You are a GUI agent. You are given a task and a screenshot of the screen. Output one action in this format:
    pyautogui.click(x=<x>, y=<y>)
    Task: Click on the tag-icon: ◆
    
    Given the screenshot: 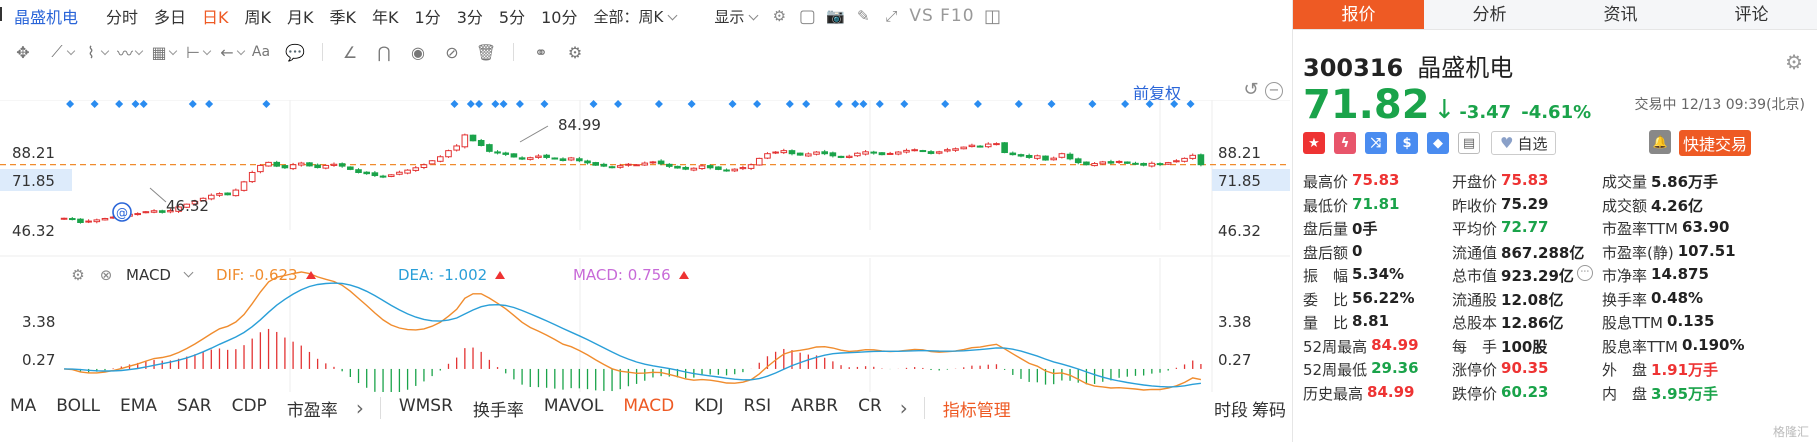 What is the action you would take?
    pyautogui.click(x=1438, y=143)
    